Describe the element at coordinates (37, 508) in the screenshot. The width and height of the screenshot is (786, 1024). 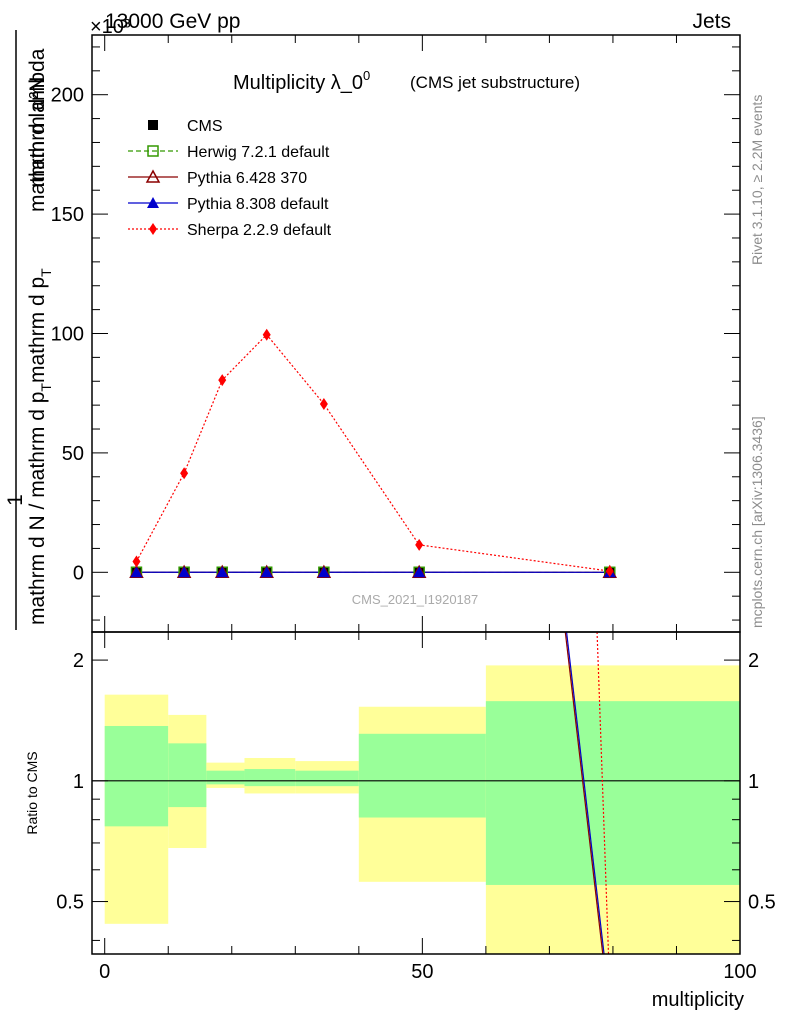
I see `y-title-den-line1: mathrm d N / mathrm d p` at that location.